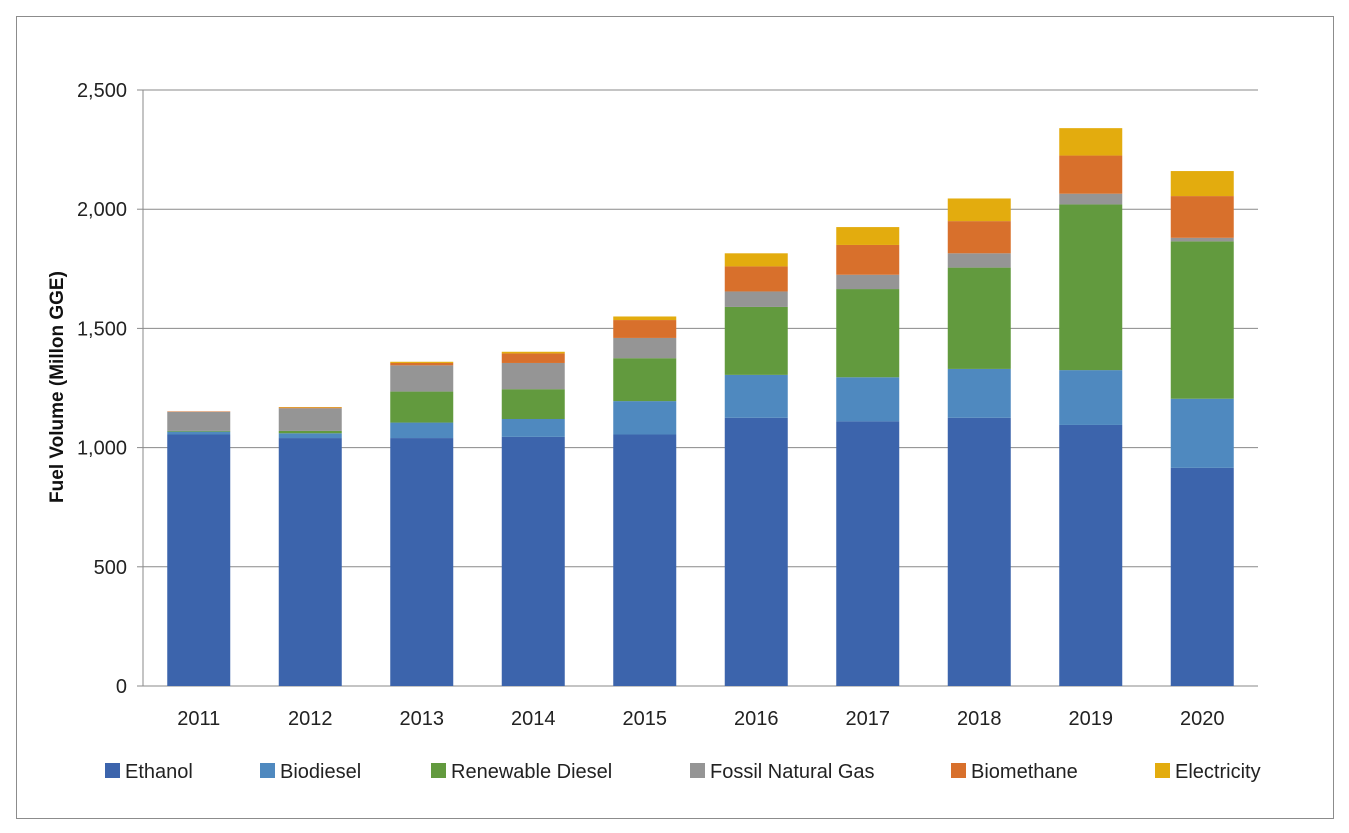  What do you see at coordinates (1091, 287) in the screenshot?
I see `bar-segment-renewable-diesel-2019` at bounding box center [1091, 287].